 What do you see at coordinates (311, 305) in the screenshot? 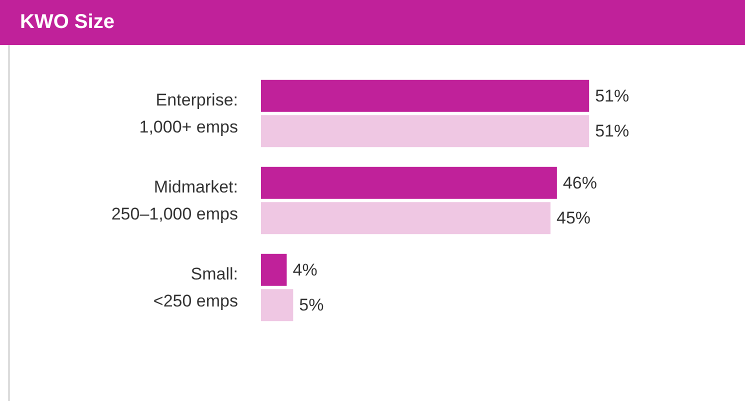
I see `data-label: 5%` at bounding box center [311, 305].